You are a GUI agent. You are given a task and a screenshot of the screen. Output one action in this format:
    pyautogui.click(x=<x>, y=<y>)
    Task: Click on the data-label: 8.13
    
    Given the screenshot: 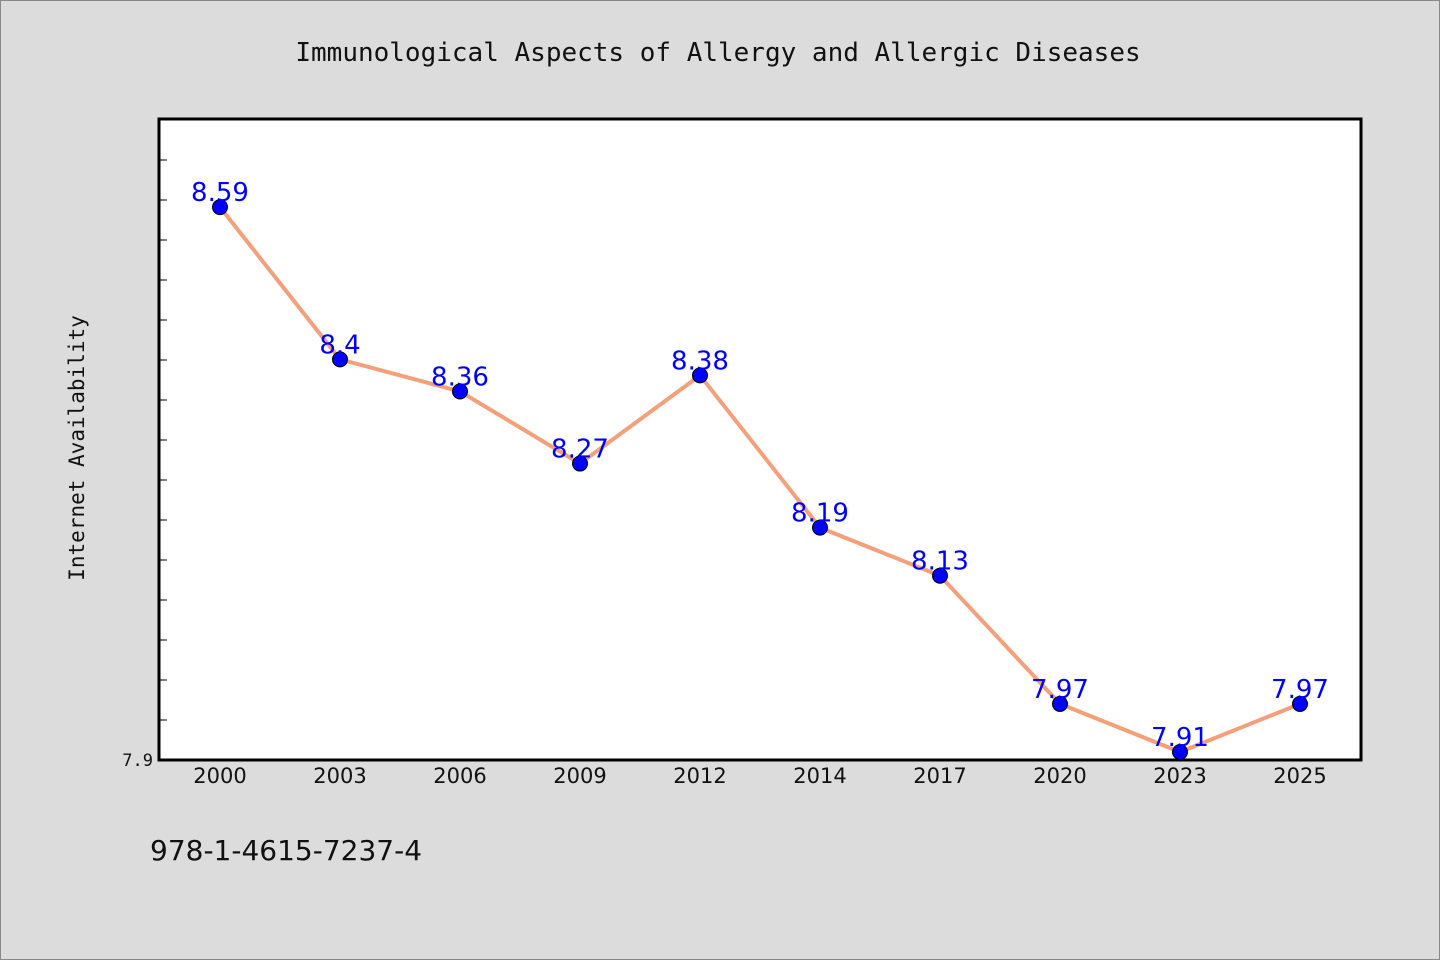 What is the action you would take?
    pyautogui.click(x=940, y=562)
    